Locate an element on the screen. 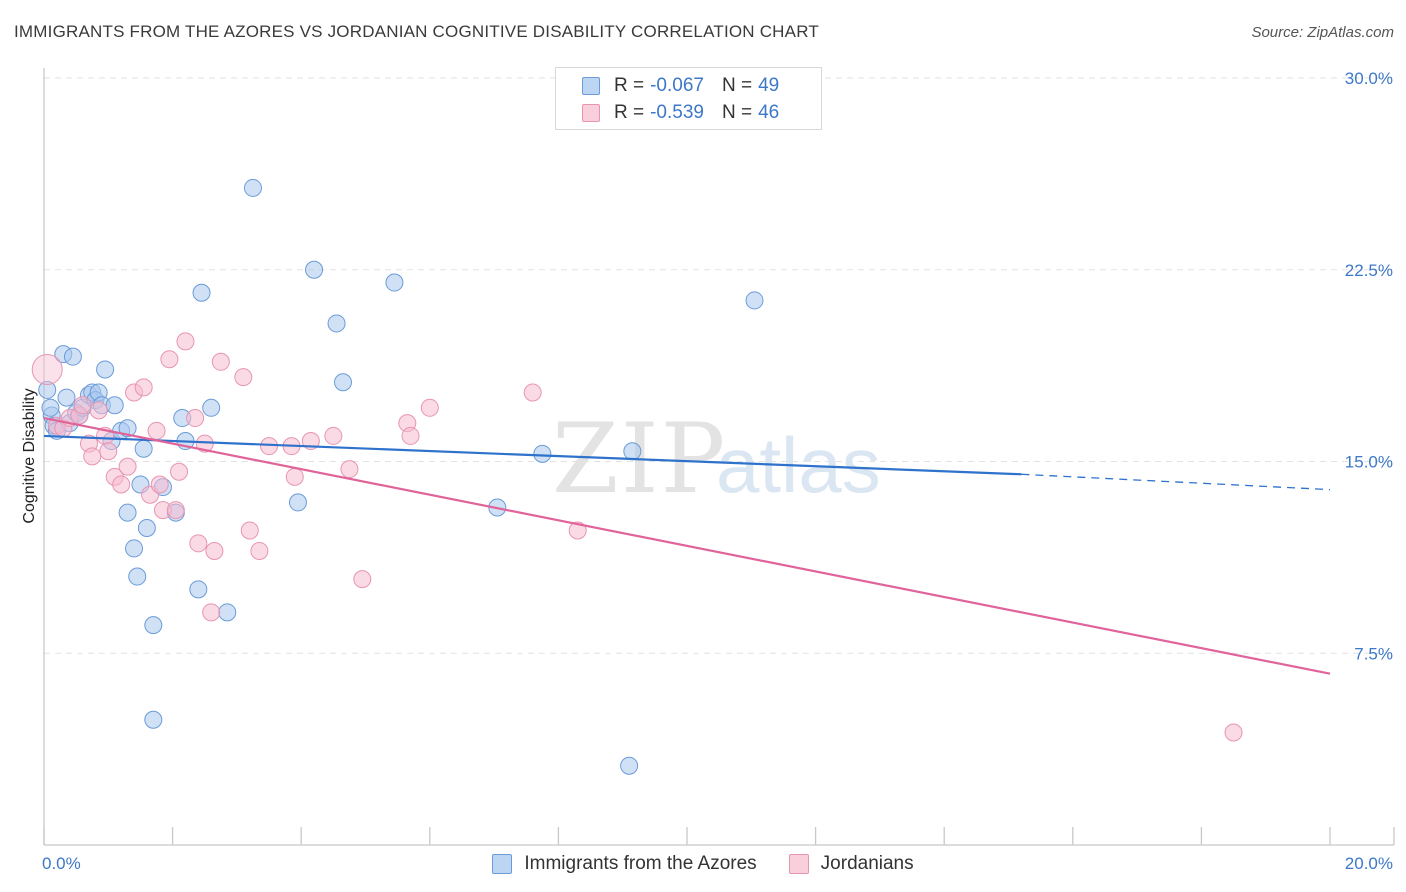 This screenshot has height=892, width=1406. series-legend-jordanians: Jordanians is located at coordinates (851, 864).